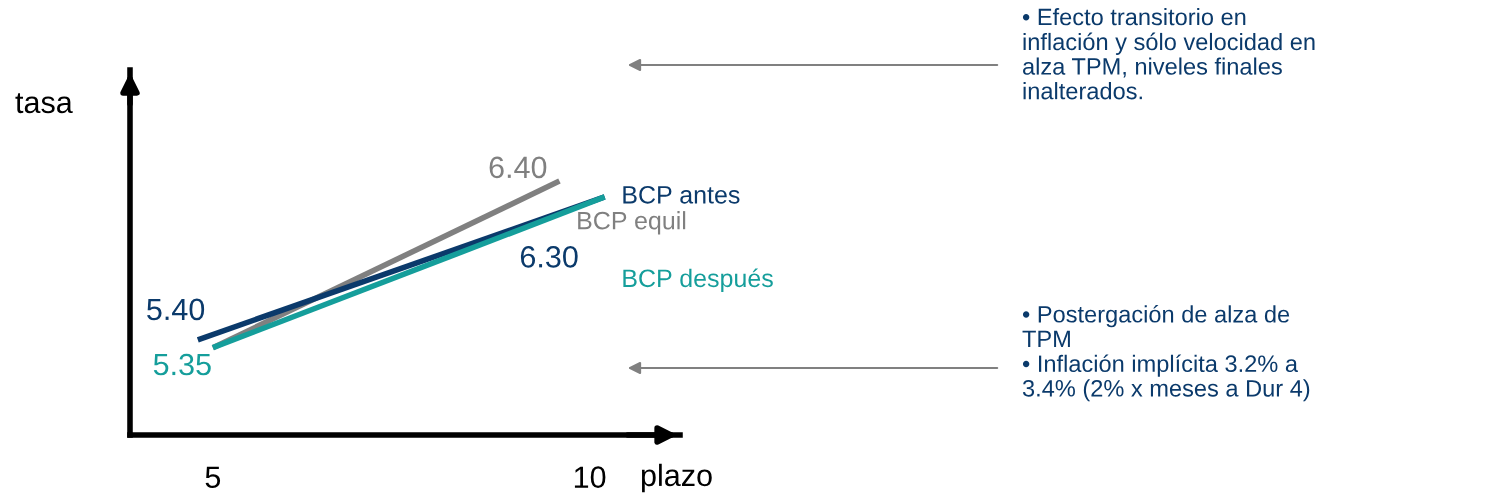 This screenshot has height=500, width=1490. What do you see at coordinates (518, 167) in the screenshot?
I see `data-label: 6.40` at bounding box center [518, 167].